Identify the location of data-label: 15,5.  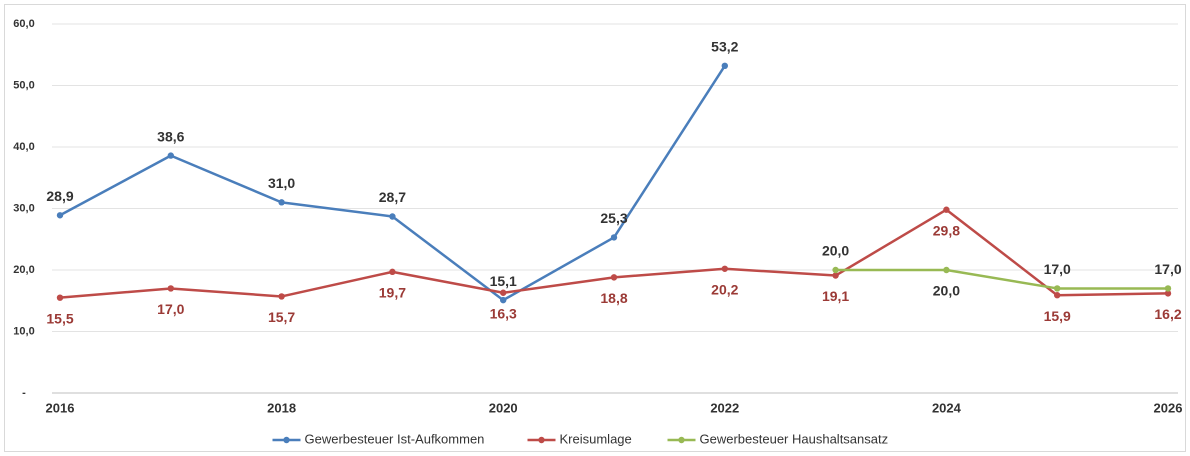
(59, 318).